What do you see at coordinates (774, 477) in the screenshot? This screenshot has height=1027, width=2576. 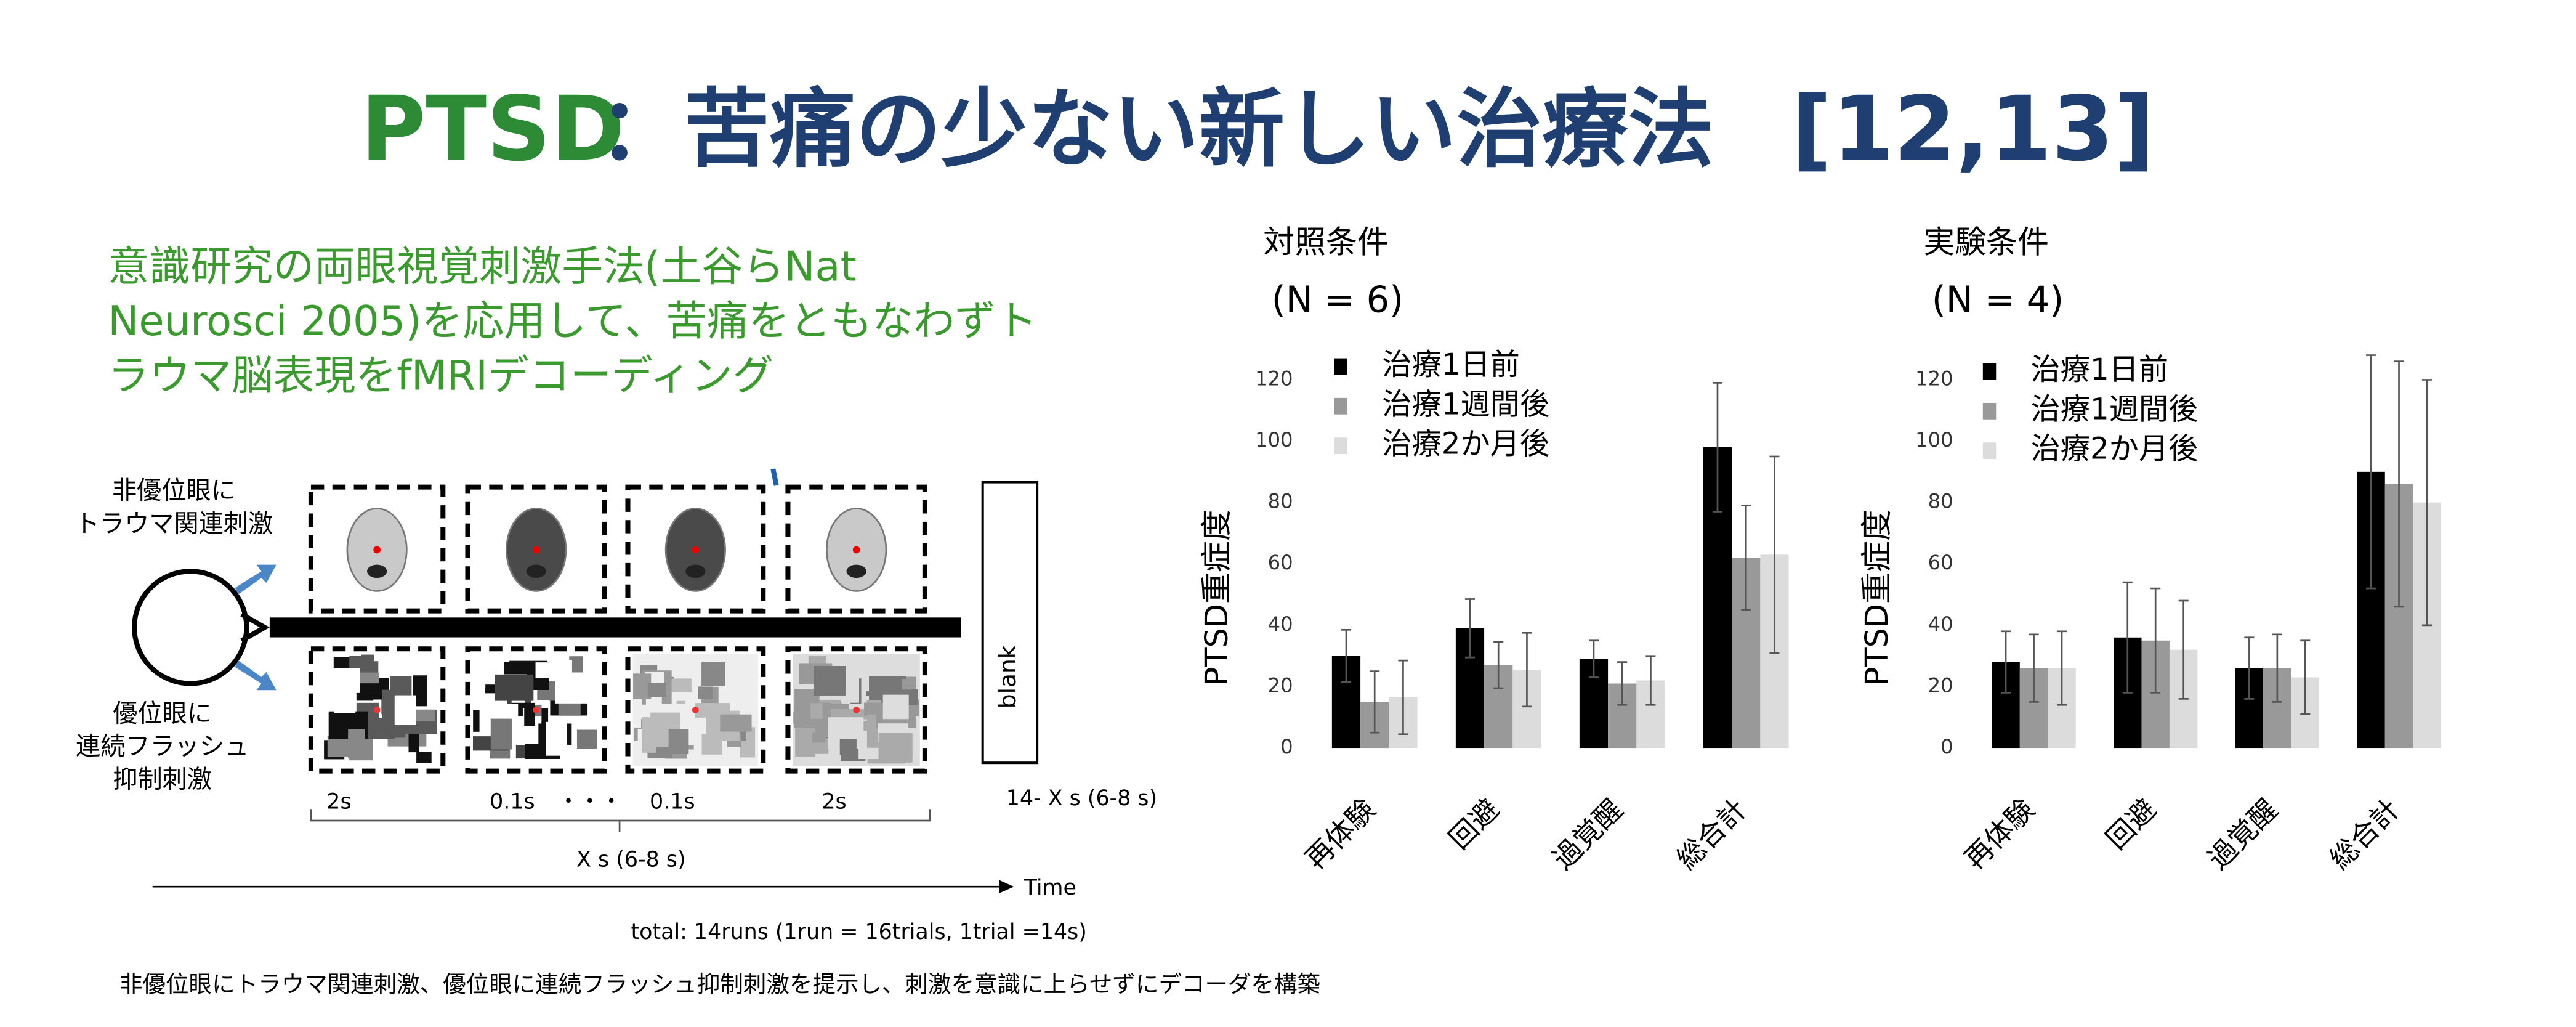 I see `marker` at bounding box center [774, 477].